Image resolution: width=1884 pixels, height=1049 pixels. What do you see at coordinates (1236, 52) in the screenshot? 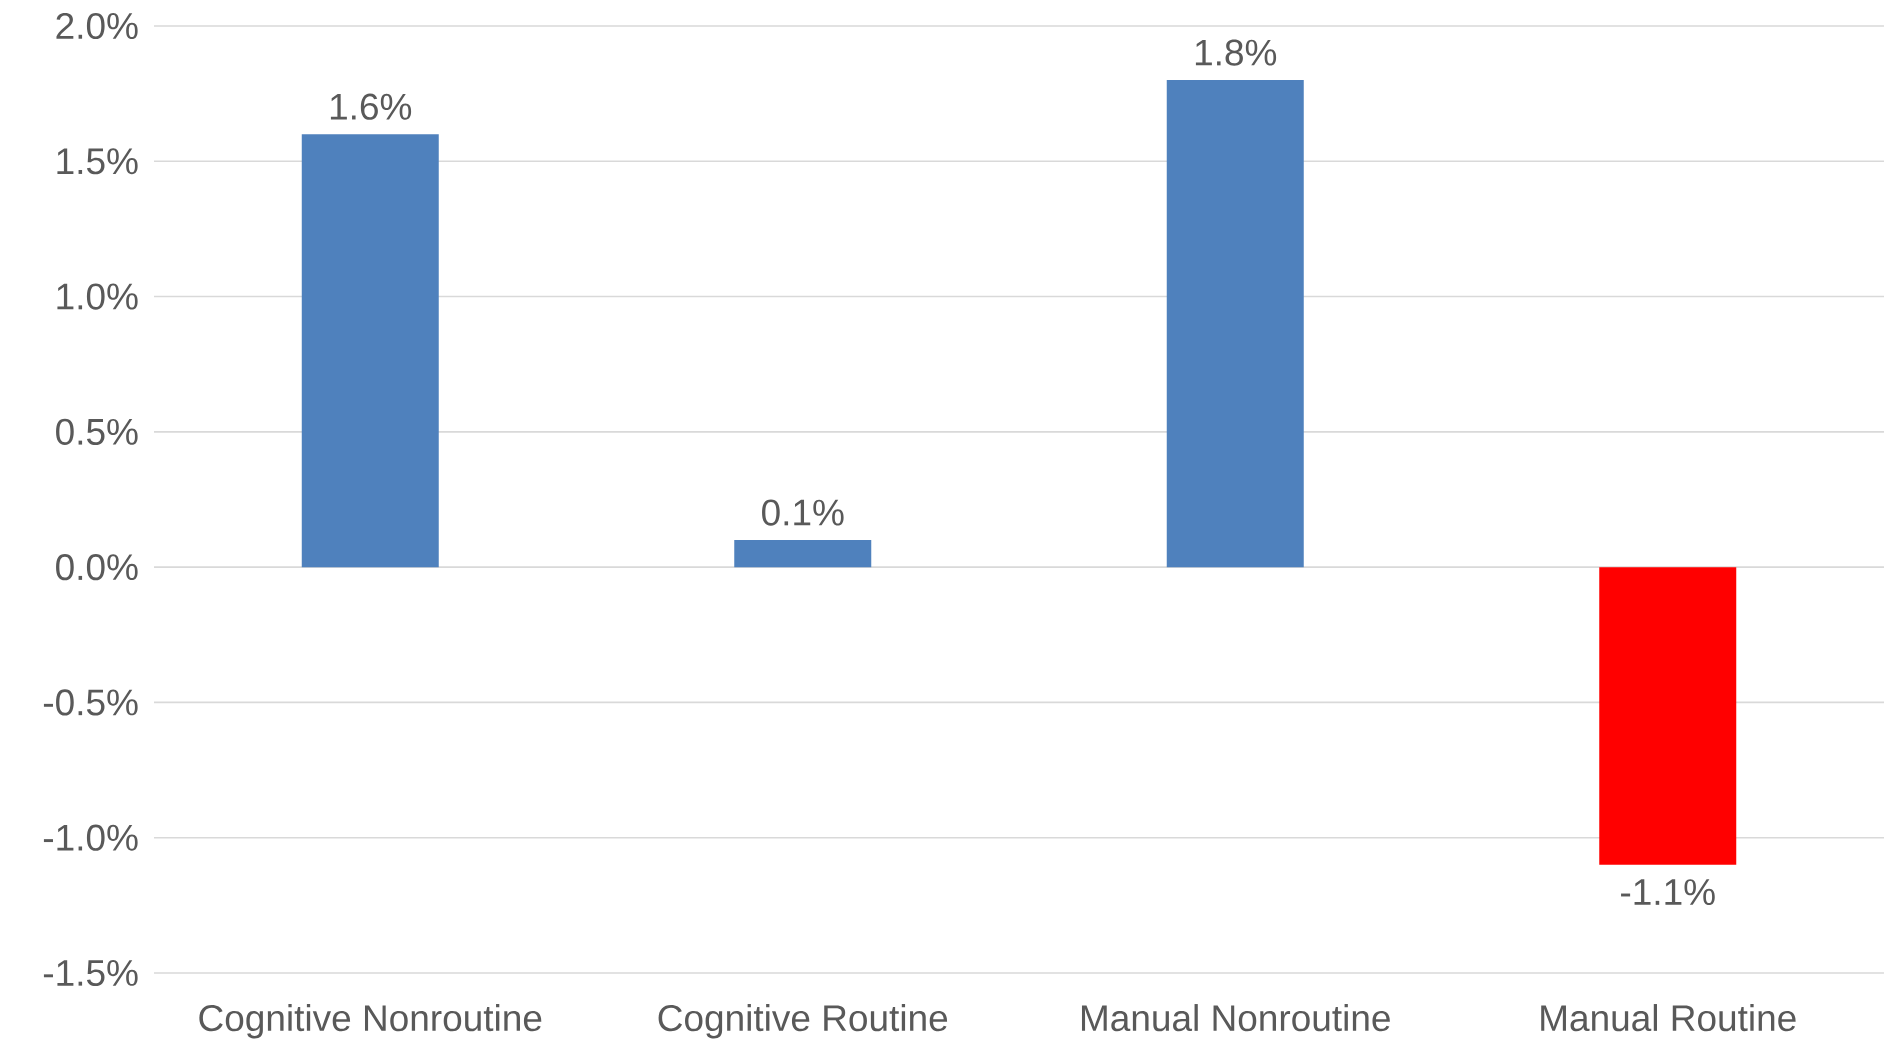
I see `data-label: 1.8%` at bounding box center [1236, 52].